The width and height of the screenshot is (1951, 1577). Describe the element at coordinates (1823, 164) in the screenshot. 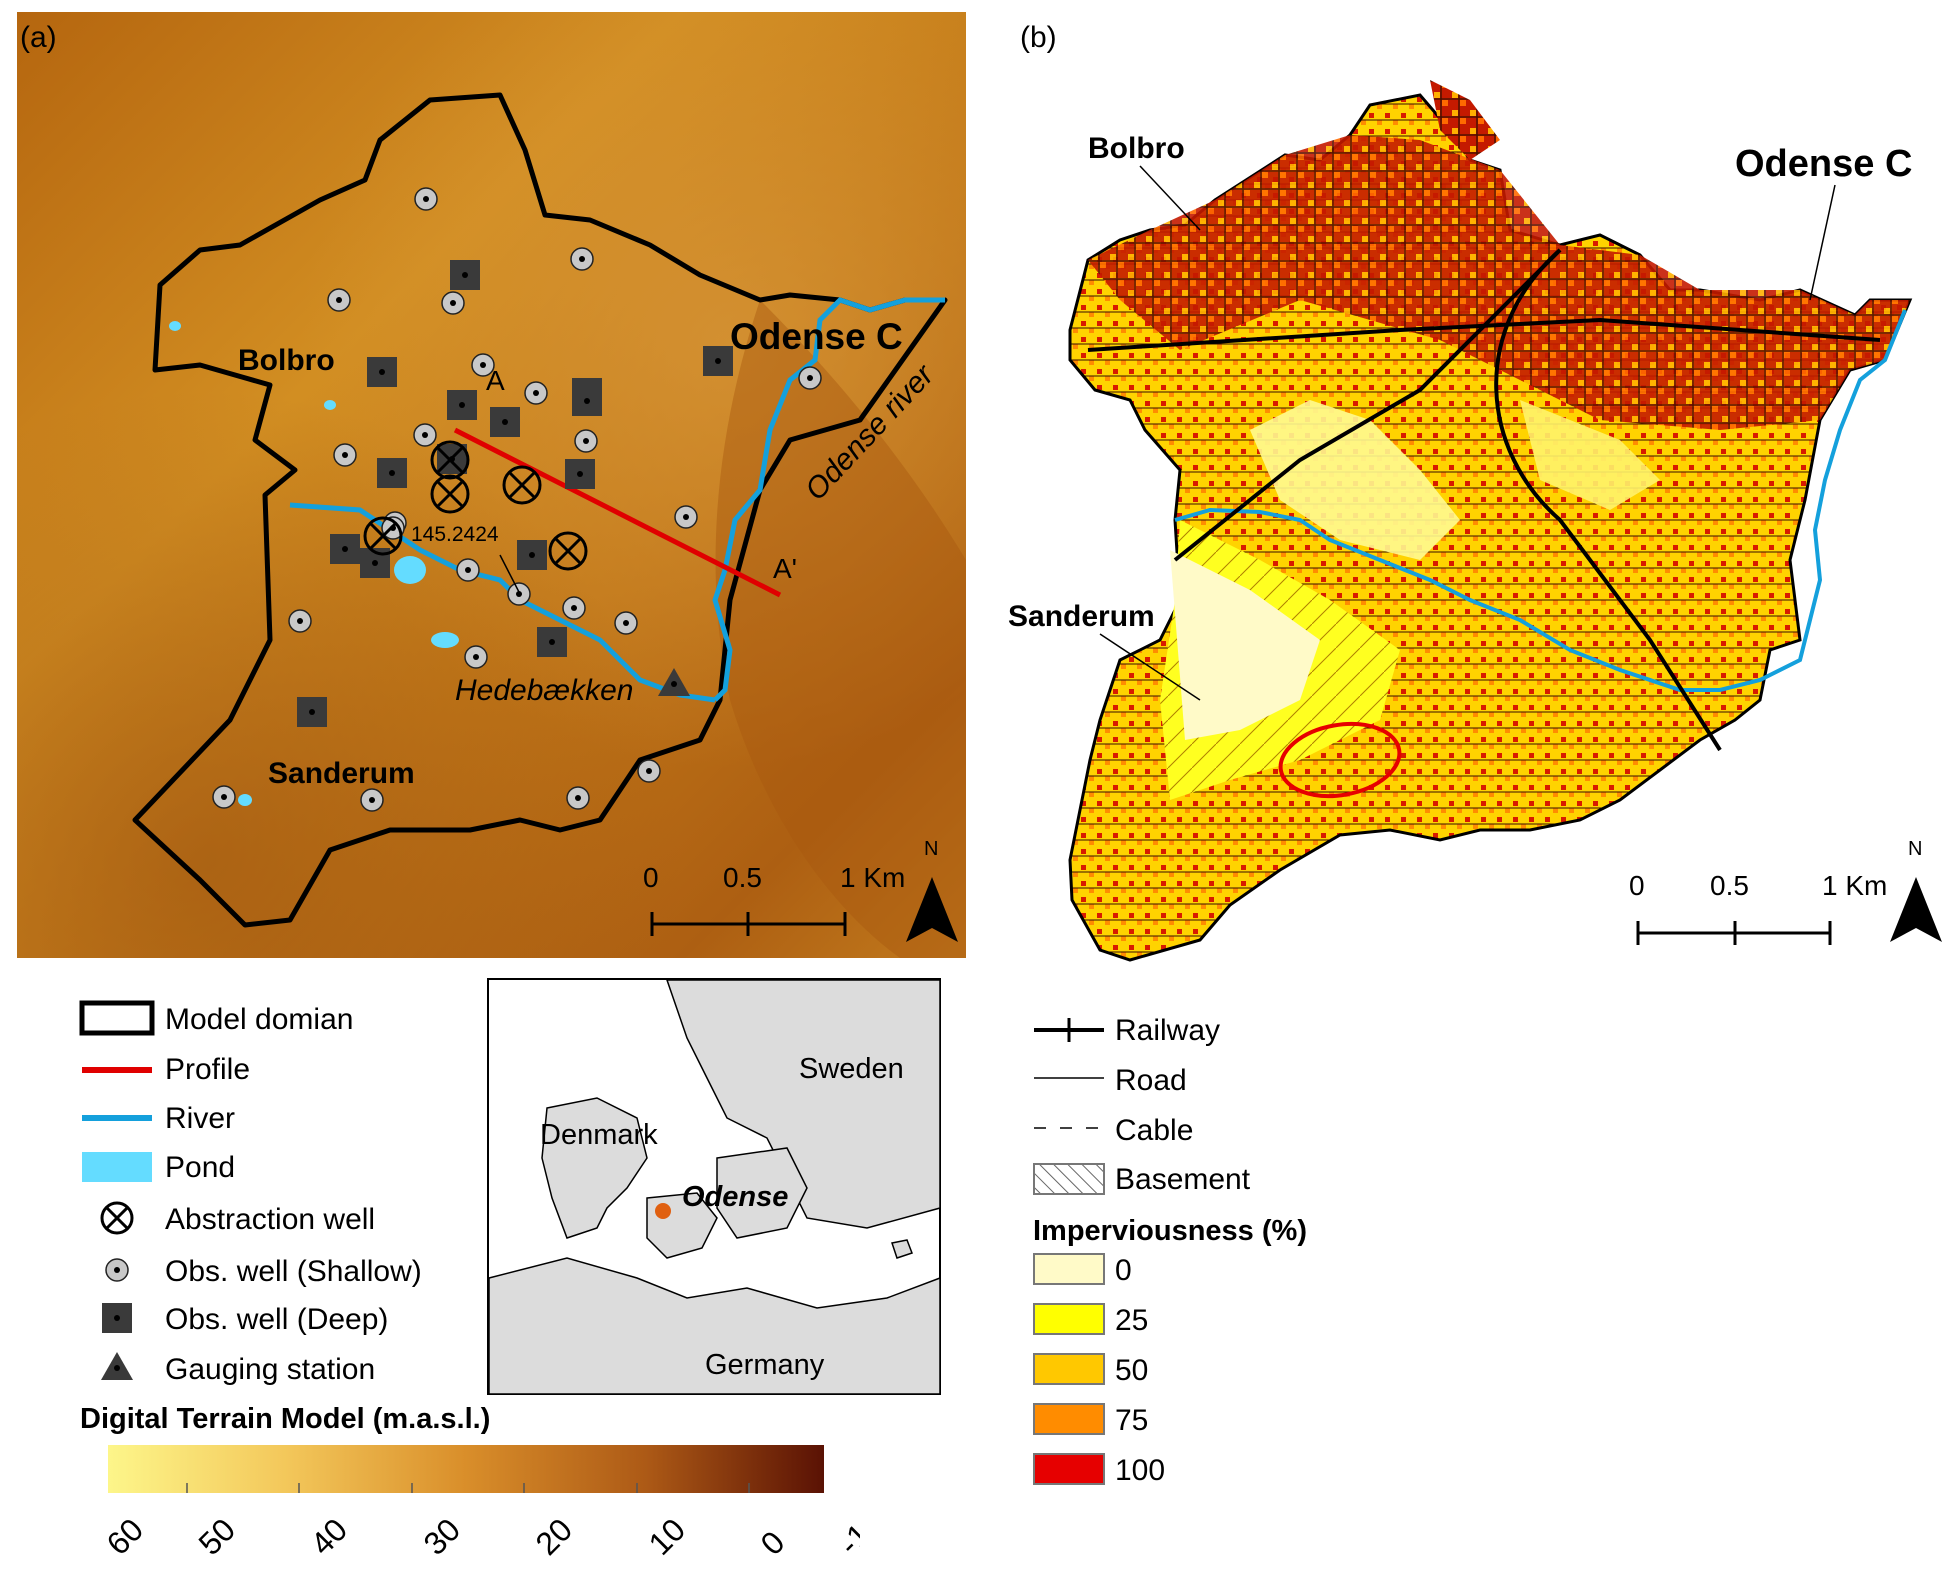

I see `place-odense-c-b: Odense C` at that location.